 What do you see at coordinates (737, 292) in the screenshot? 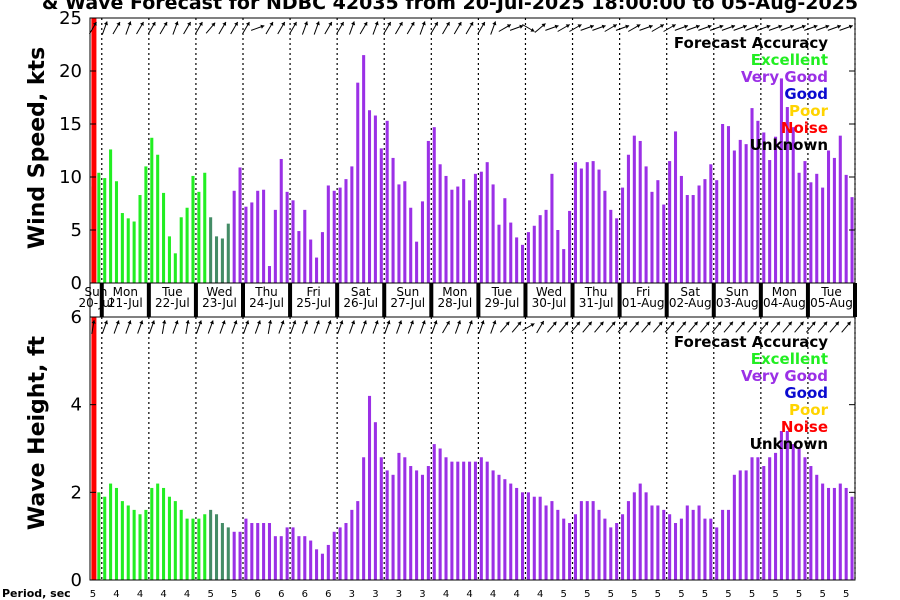
I see `day-name-label: Sun` at bounding box center [737, 292].